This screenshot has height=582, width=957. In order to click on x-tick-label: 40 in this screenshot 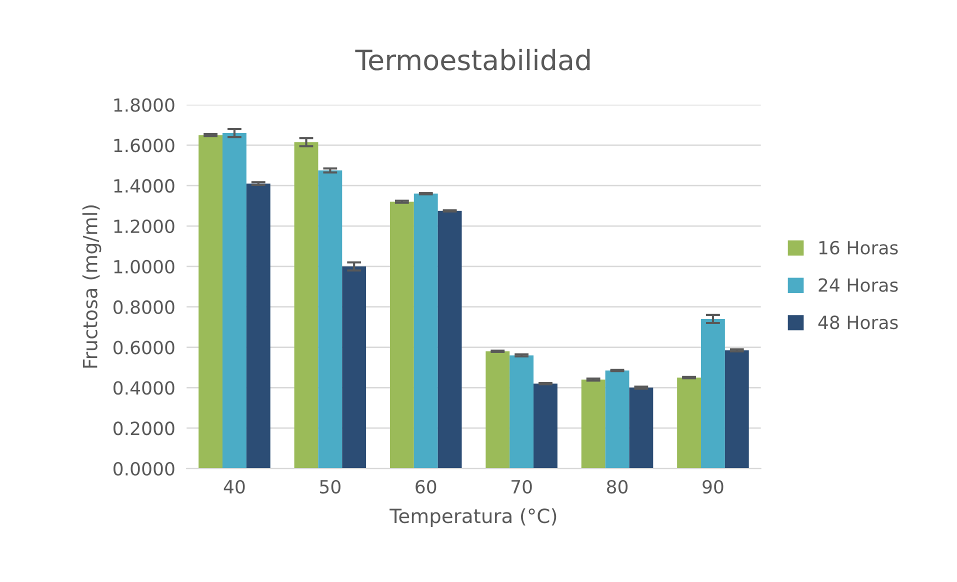, I will do `click(234, 487)`.